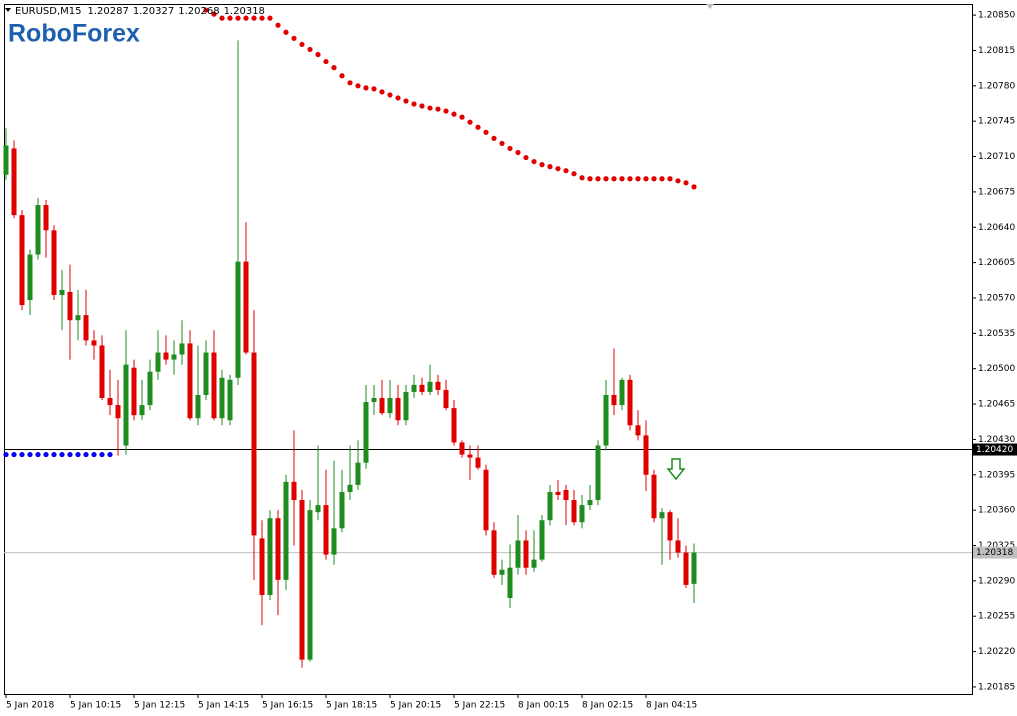 This screenshot has width=1017, height=716. I want to click on price-label: 1.20420, so click(994, 450).